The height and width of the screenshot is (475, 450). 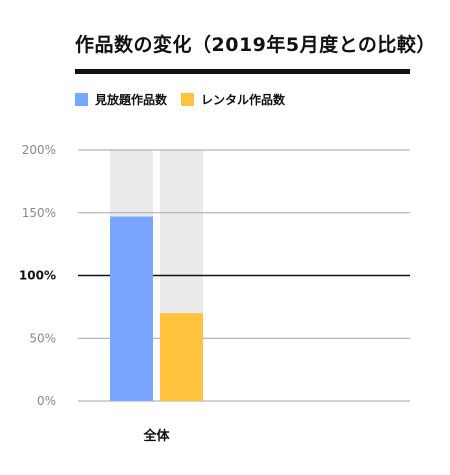 I want to click on legend-label-subscription: 見放題作品数, so click(x=131, y=100).